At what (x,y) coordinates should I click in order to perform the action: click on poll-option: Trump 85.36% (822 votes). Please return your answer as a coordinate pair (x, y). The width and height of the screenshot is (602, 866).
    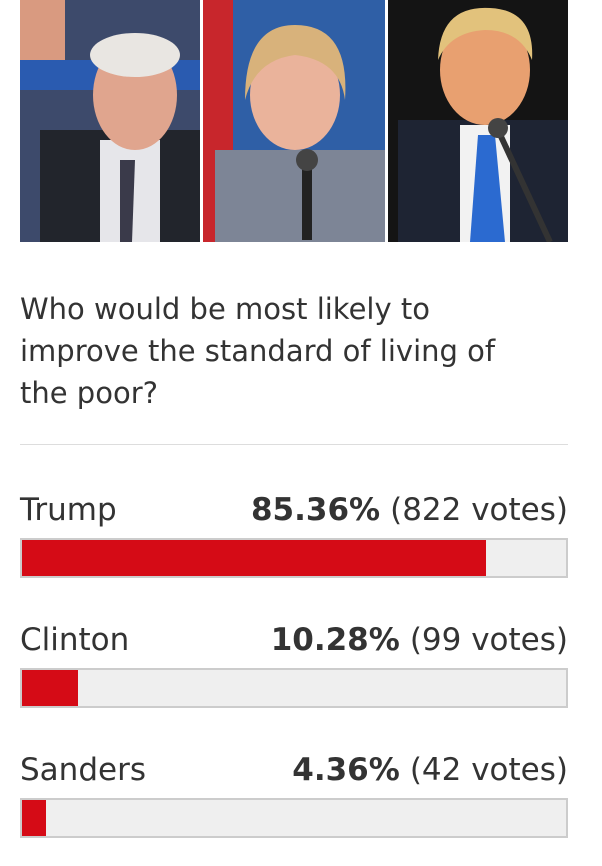
    Looking at the image, I should click on (294, 540).